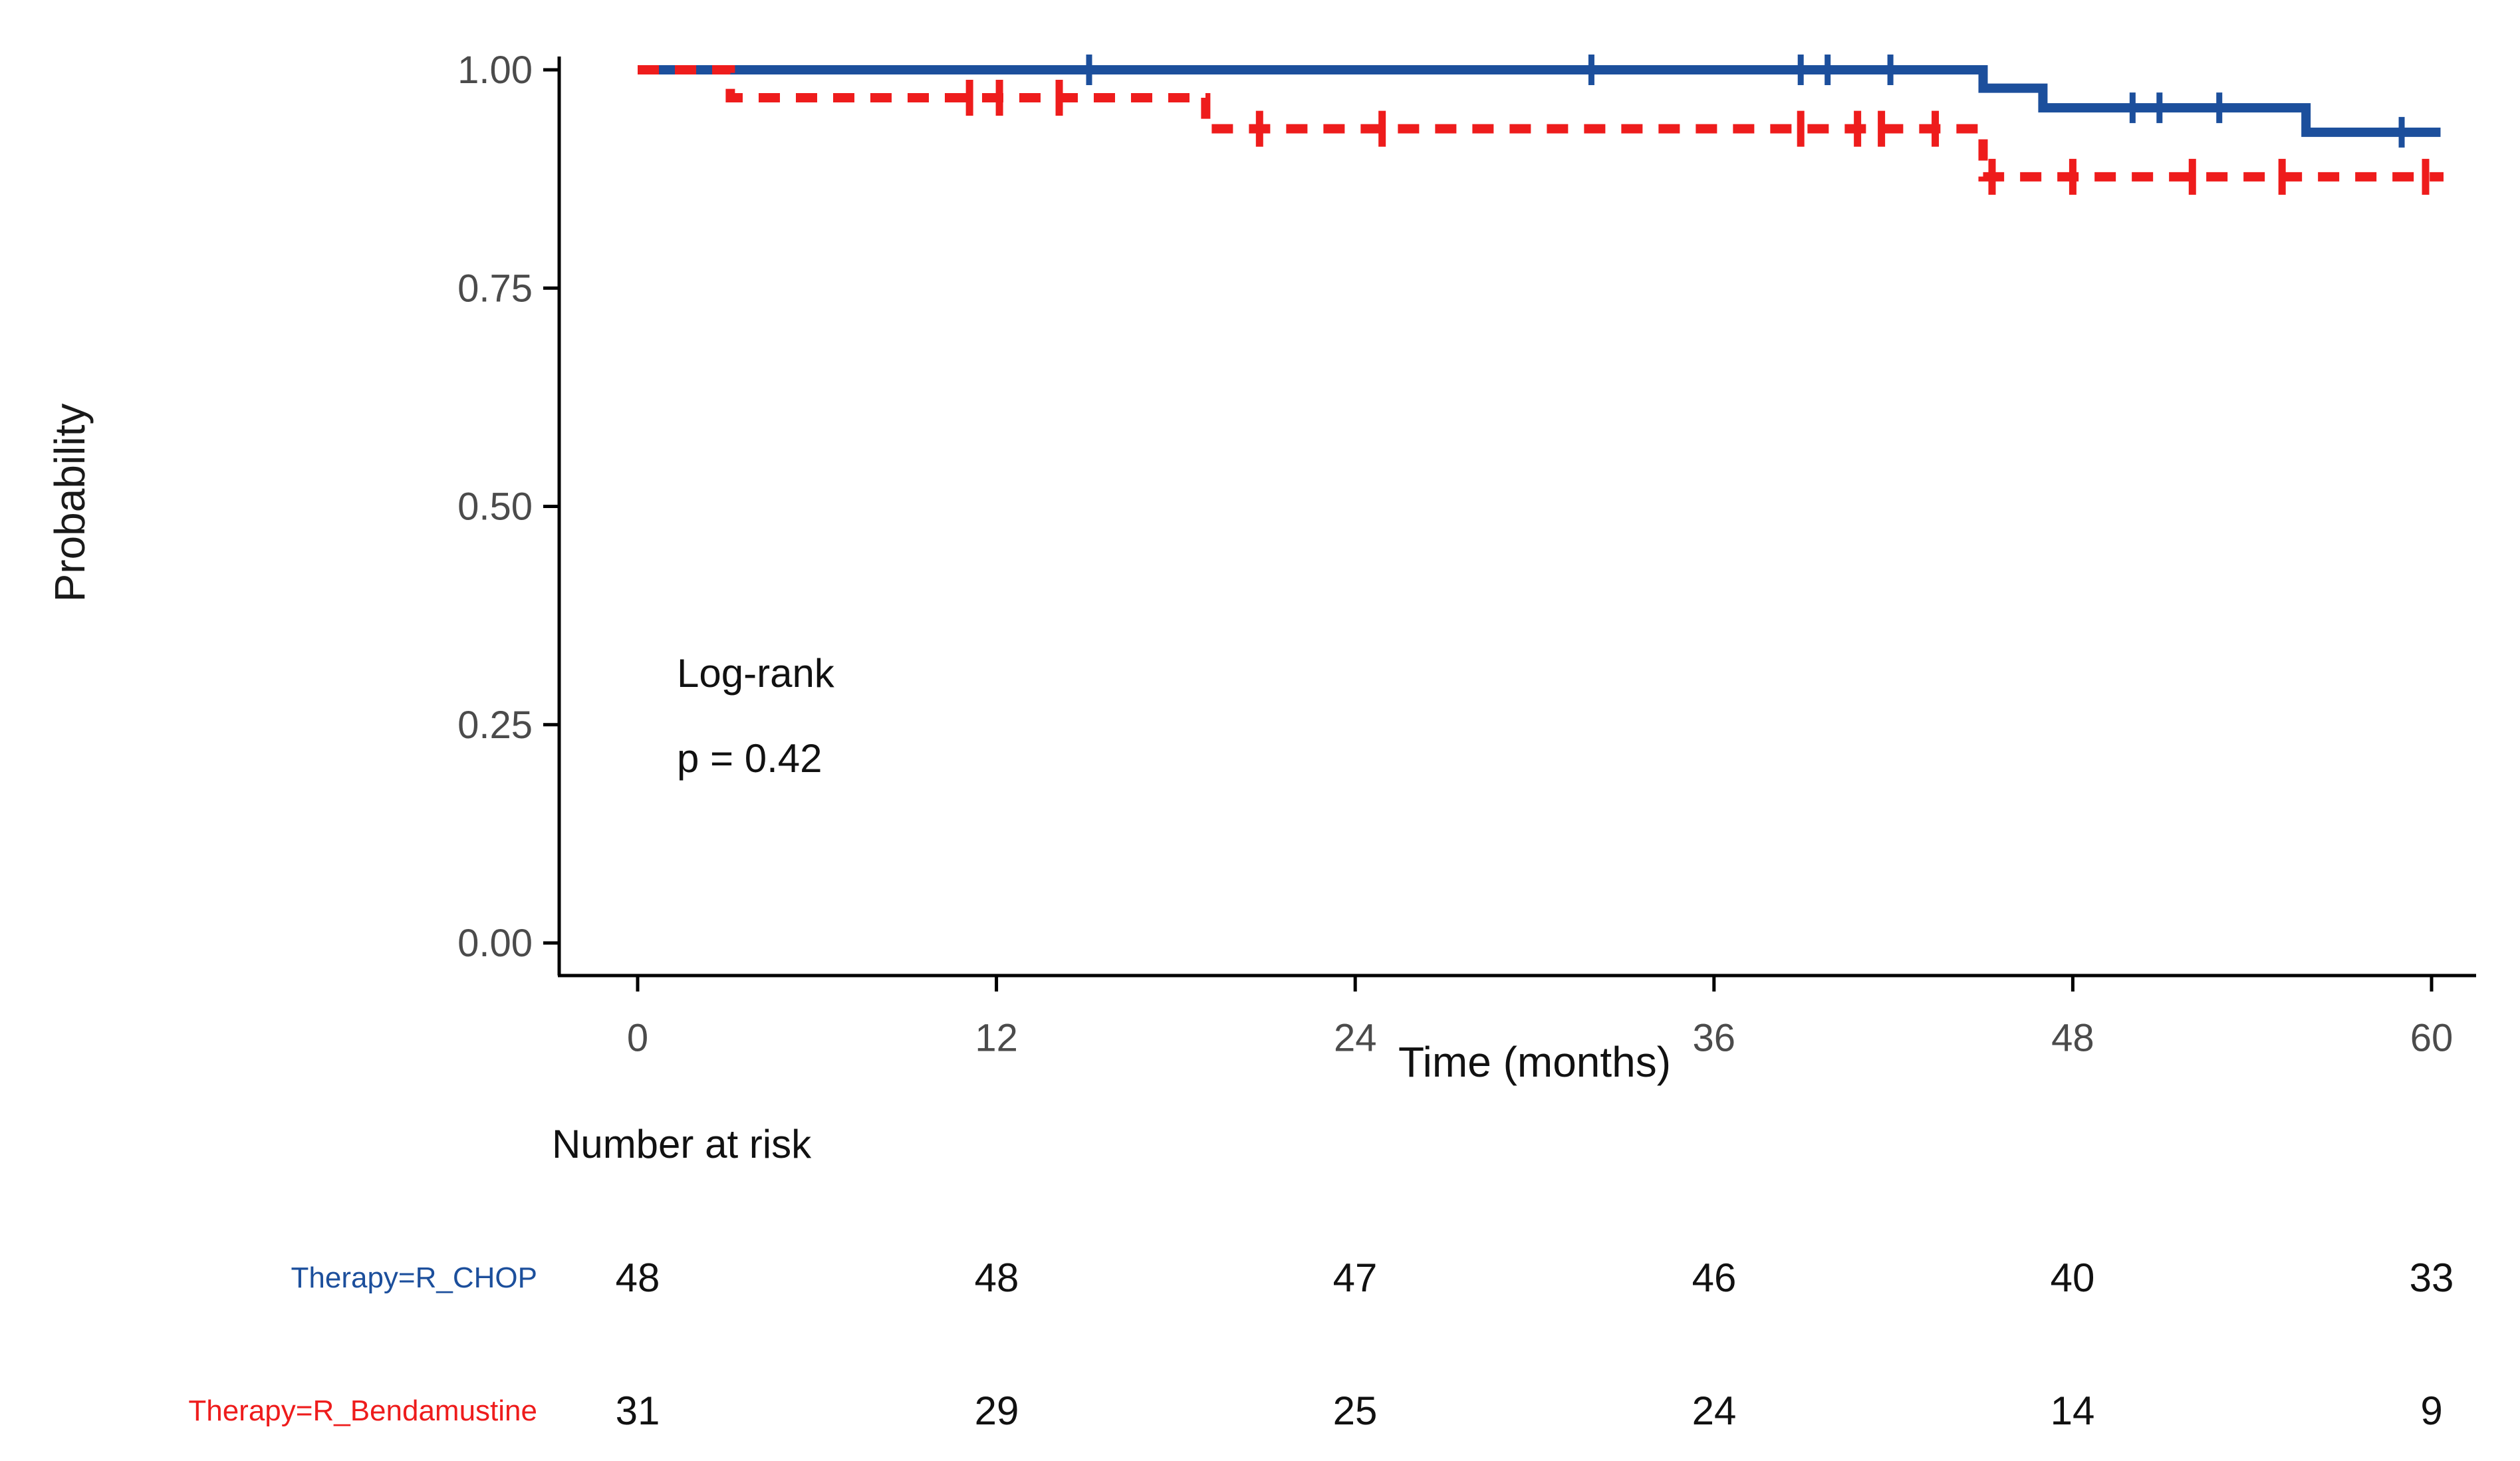 The height and width of the screenshot is (1461, 2520). What do you see at coordinates (1715, 1411) in the screenshot?
I see `risk-count-benda-36: 24` at bounding box center [1715, 1411].